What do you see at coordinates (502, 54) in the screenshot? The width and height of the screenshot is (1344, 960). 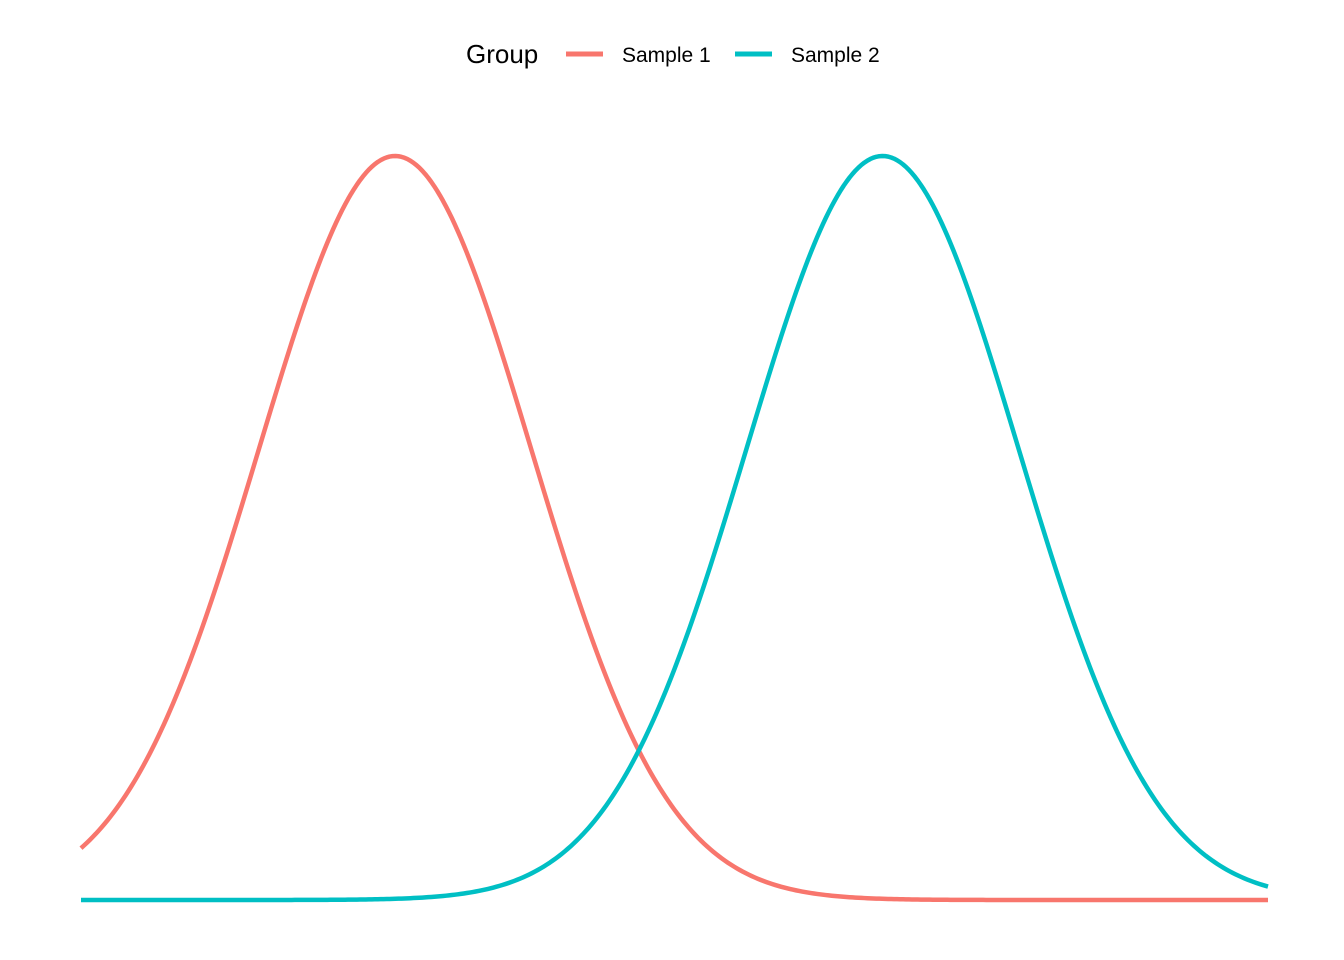 I see `legend-title: Group` at bounding box center [502, 54].